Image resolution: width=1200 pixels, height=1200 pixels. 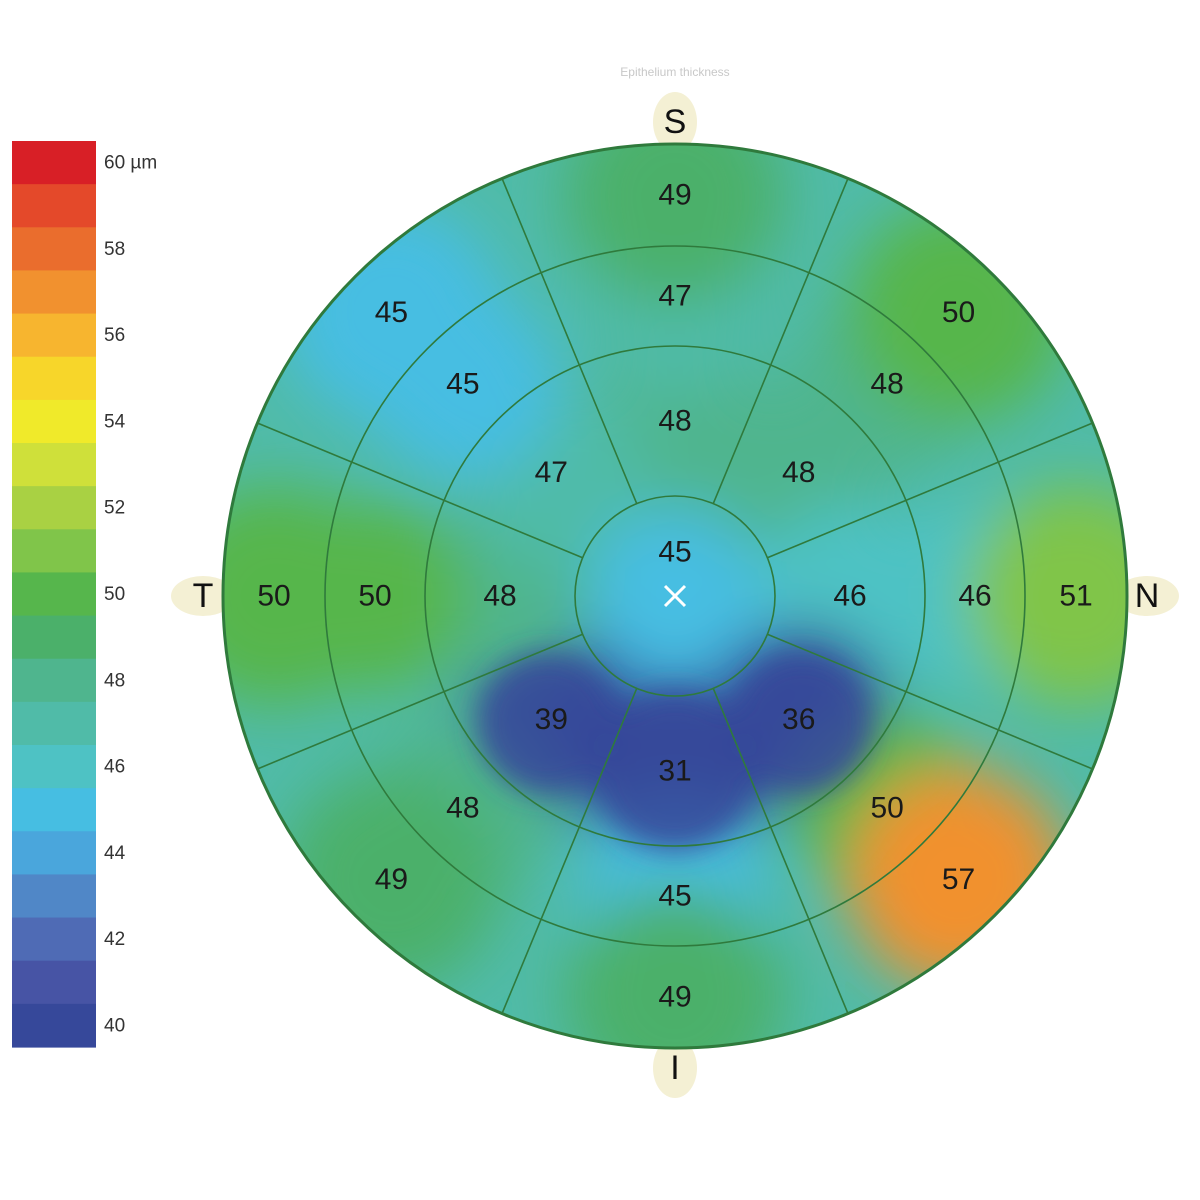 What do you see at coordinates (114, 508) in the screenshot?
I see `legend-tick-label: 52` at bounding box center [114, 508].